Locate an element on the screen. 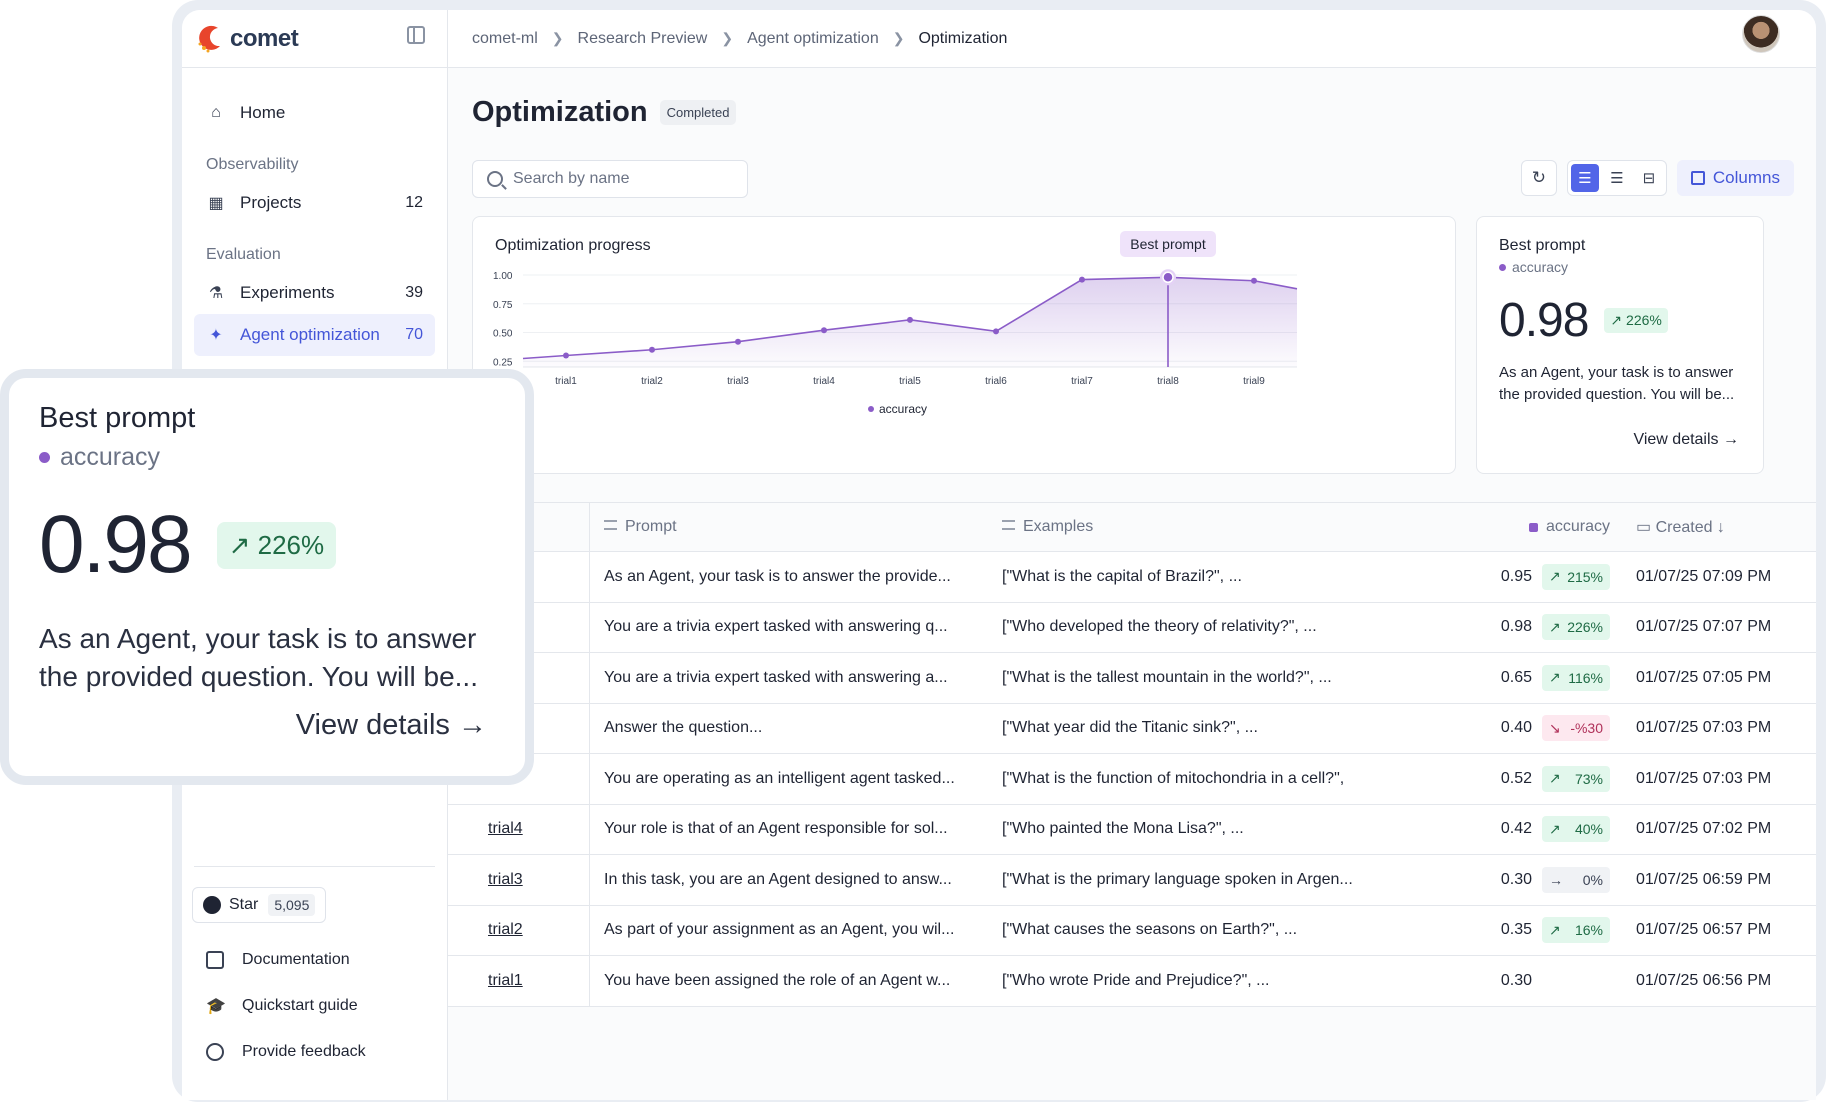 The width and height of the screenshot is (1826, 1102). quickstart-link: 🎓 Quickstart guide is located at coordinates (314, 1006).